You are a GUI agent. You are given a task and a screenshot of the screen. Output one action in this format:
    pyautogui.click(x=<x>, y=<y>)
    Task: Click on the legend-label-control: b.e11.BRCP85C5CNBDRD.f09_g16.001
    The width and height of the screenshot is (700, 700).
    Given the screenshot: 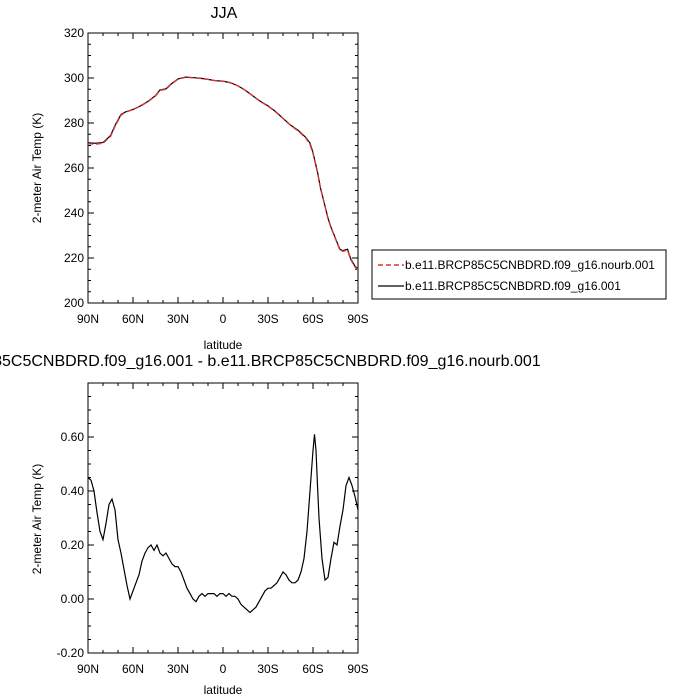 What is the action you would take?
    pyautogui.click(x=513, y=286)
    